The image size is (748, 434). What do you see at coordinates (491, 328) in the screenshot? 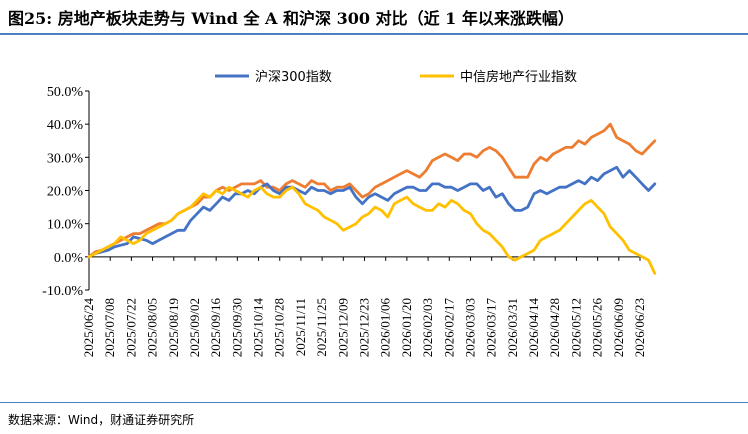
I see `x-tick-label: 2026/03/17` at bounding box center [491, 328].